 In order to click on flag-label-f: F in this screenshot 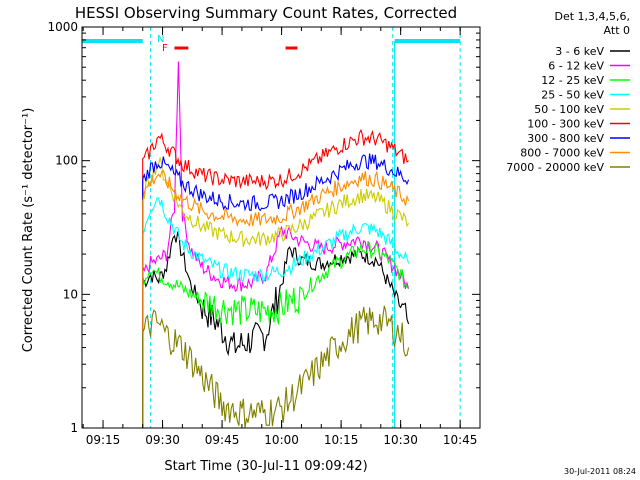, I will do `click(165, 48)`.